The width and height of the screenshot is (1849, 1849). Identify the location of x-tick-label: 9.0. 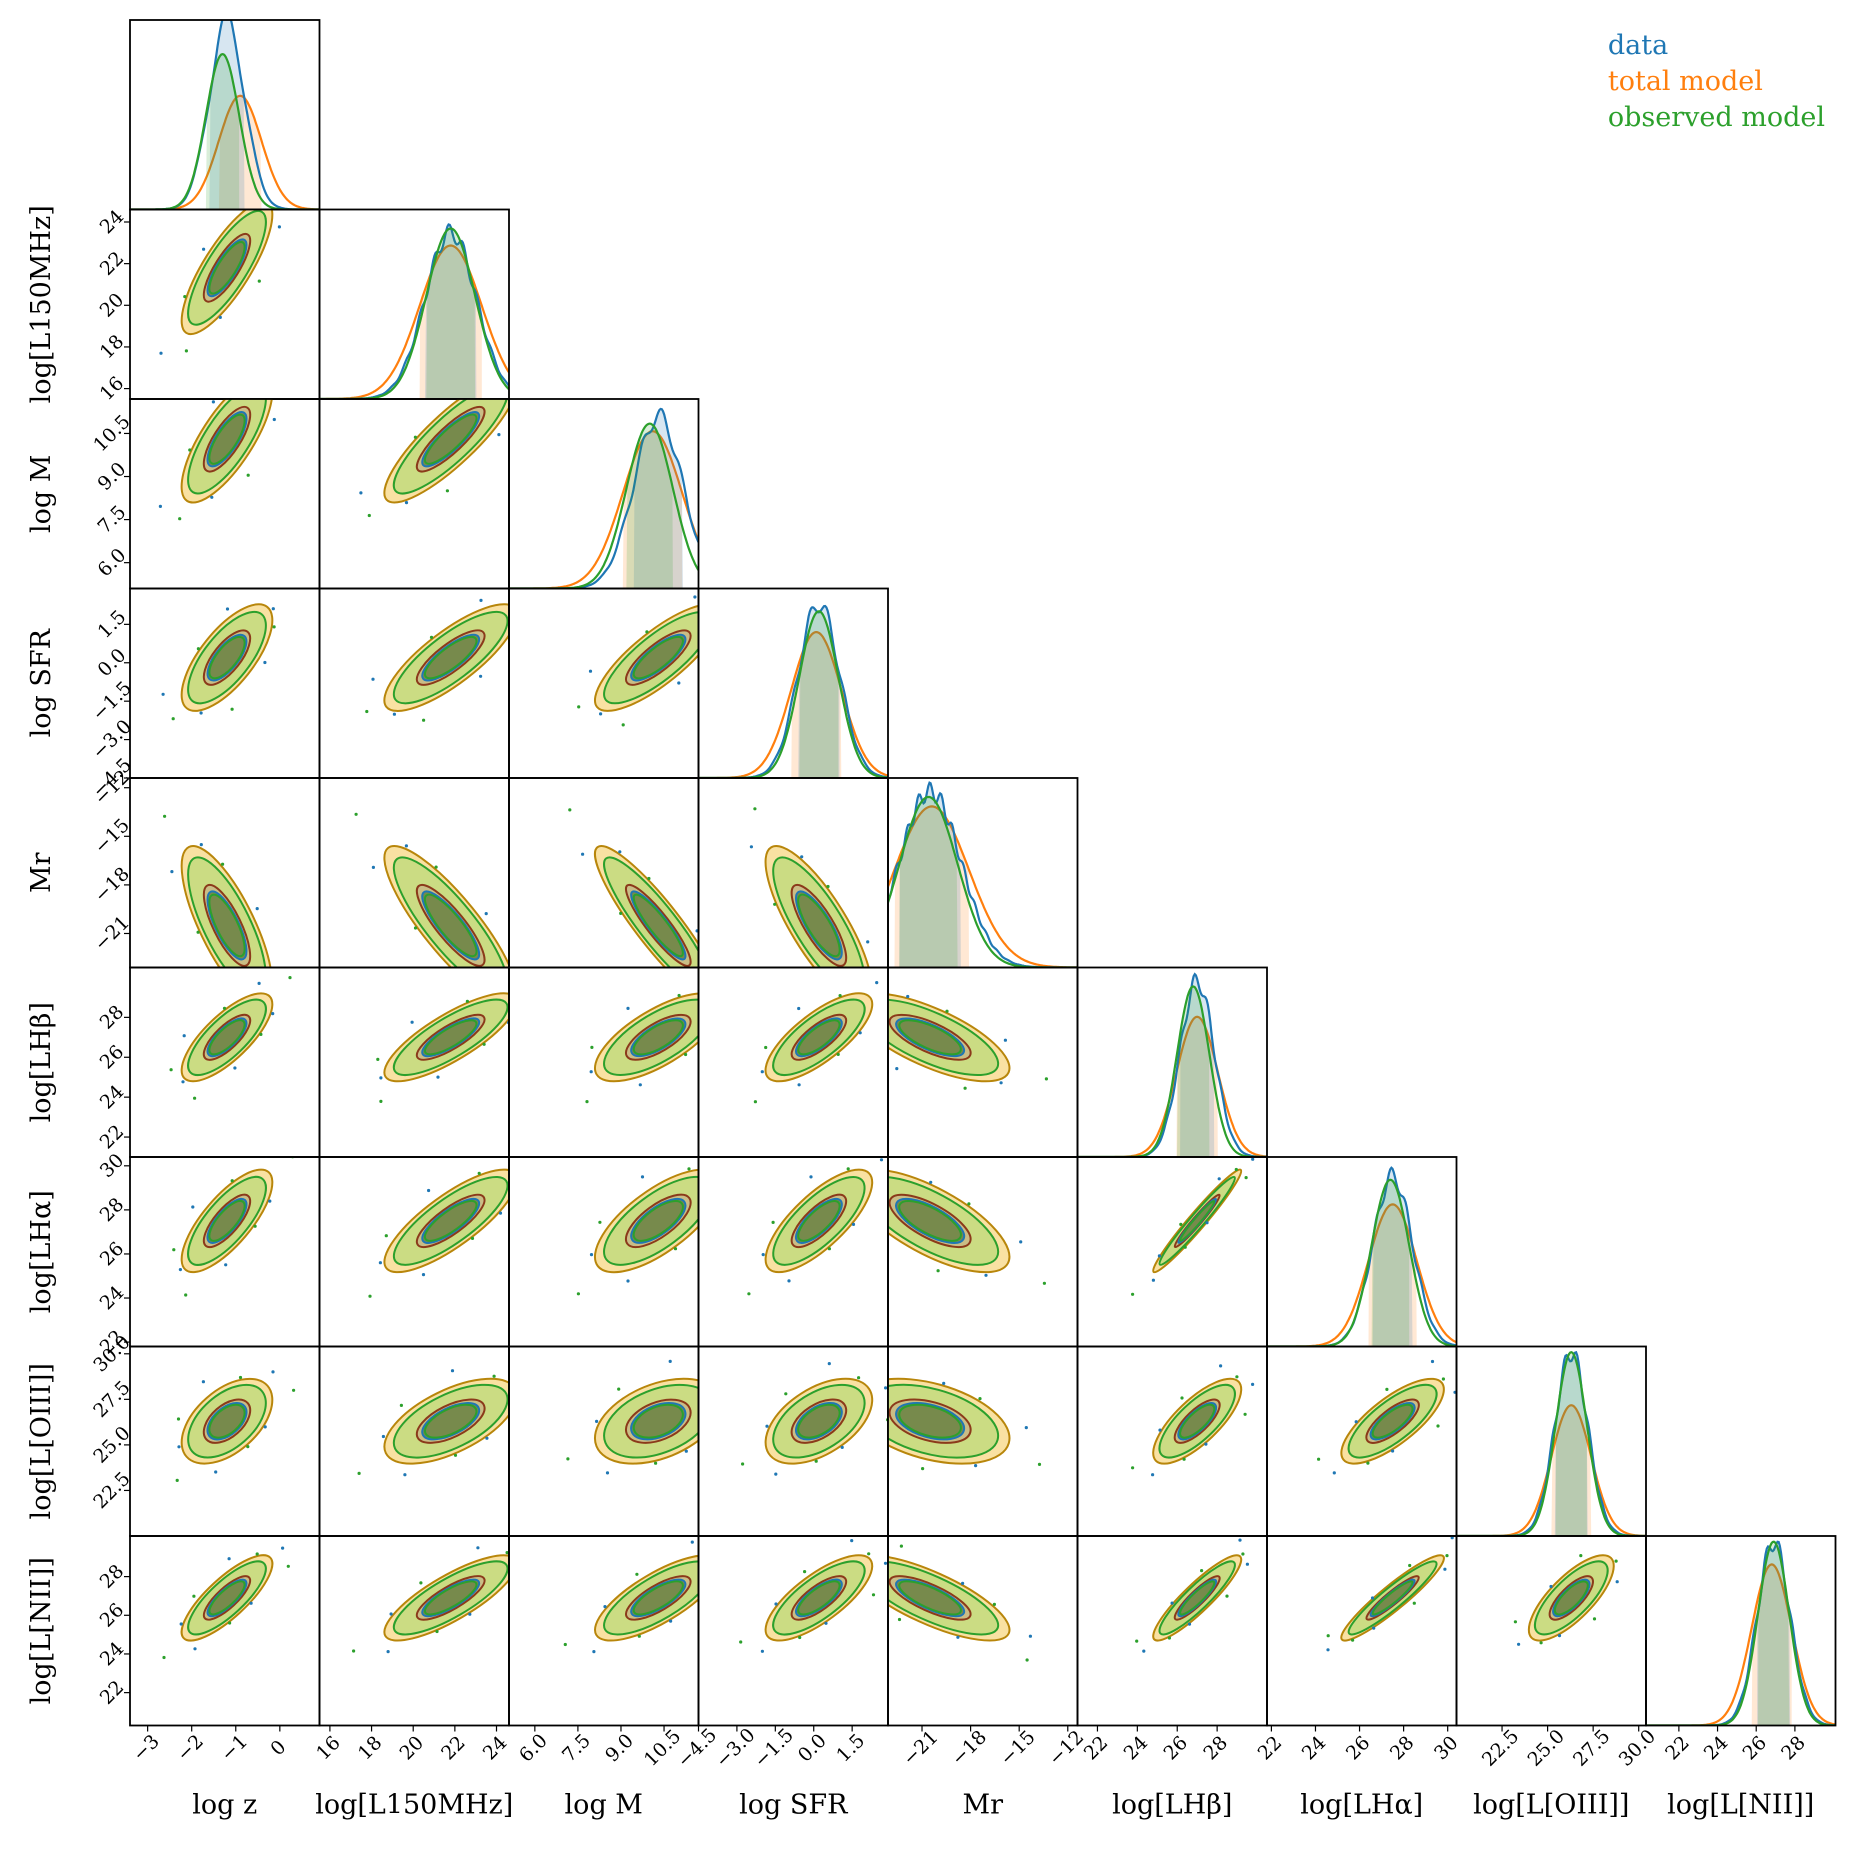
(619, 1748).